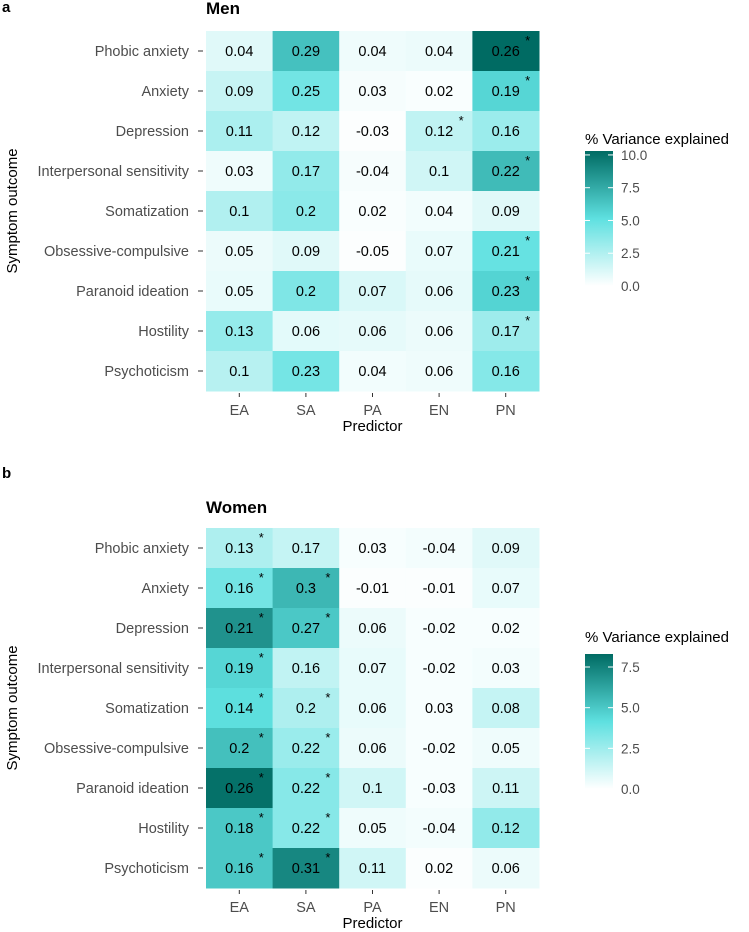  Describe the element at coordinates (599, 721) in the screenshot. I see `legend-colorbar` at that location.